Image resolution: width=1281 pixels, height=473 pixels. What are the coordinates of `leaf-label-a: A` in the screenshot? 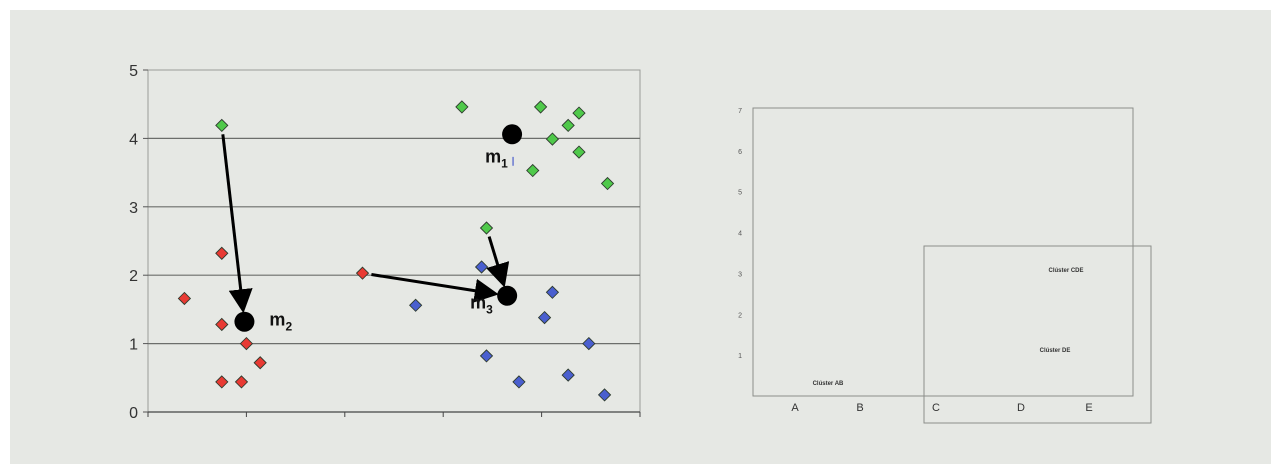 It's located at (795, 408).